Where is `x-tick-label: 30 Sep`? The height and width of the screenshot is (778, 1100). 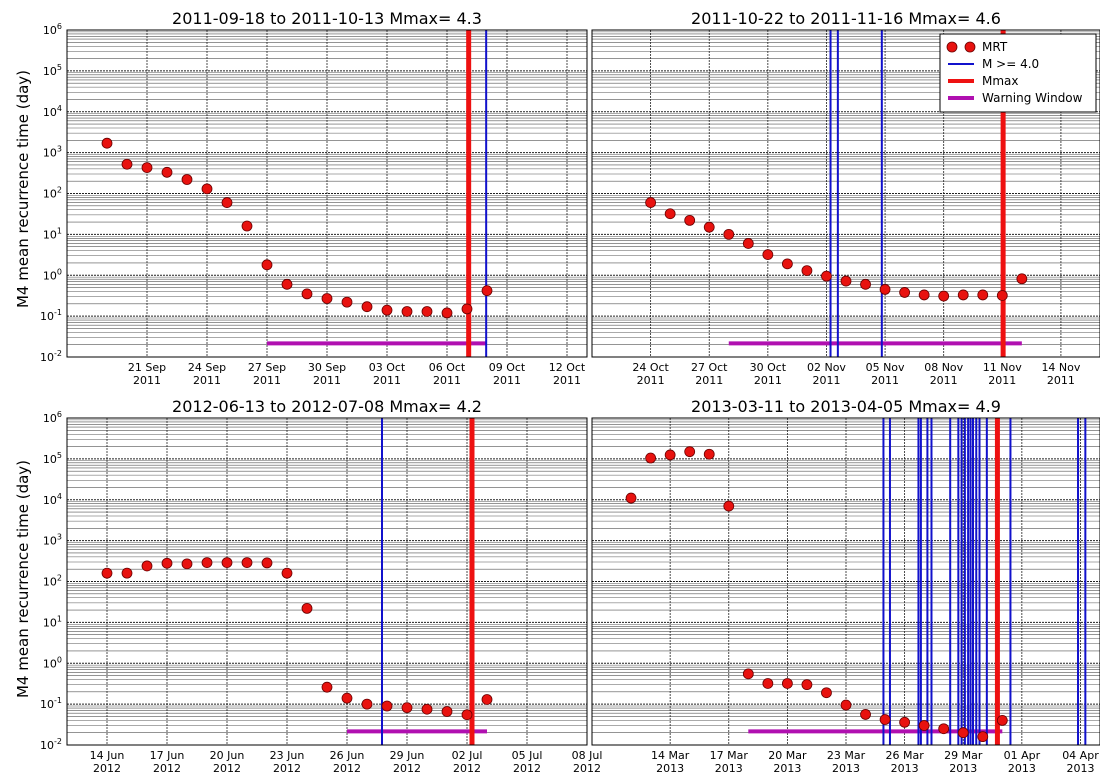 x-tick-label: 30 Sep is located at coordinates (327, 367).